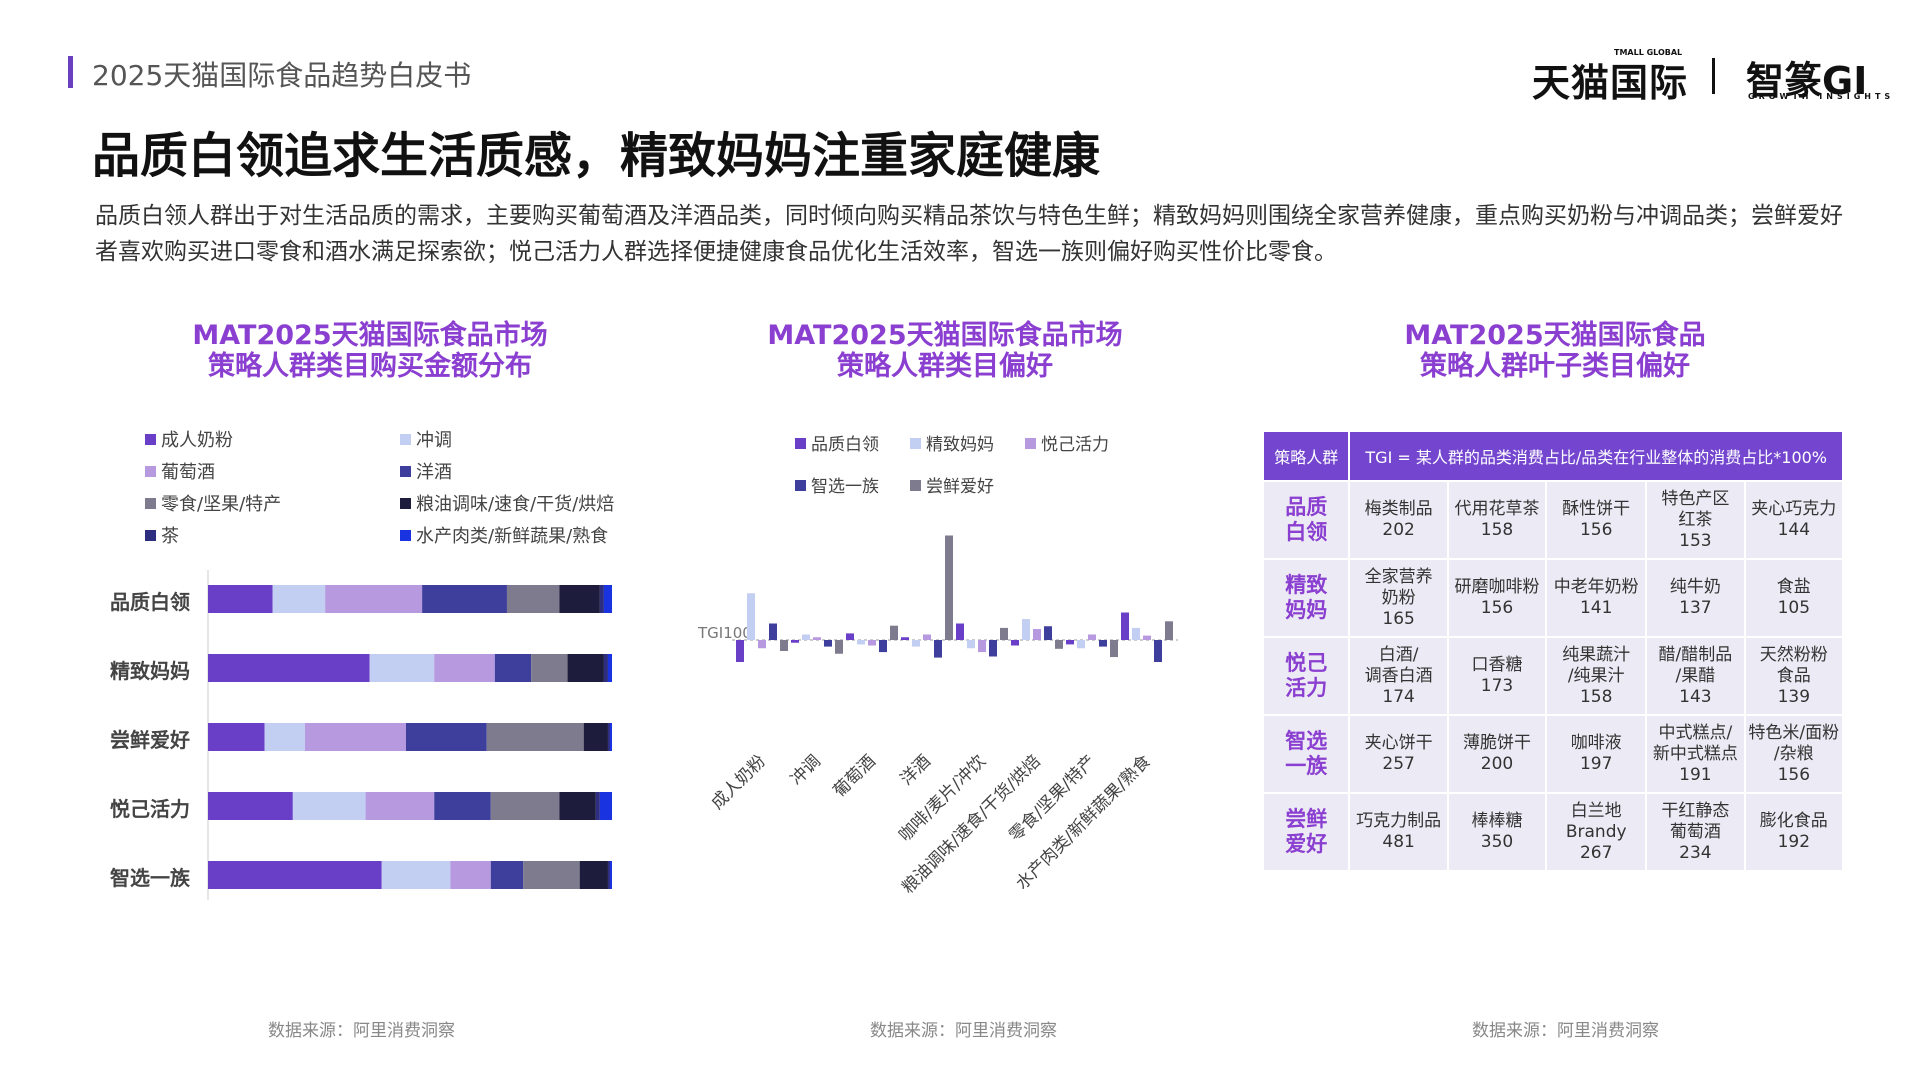  I want to click on chart2-bar-冲调-尝鲜爱好, so click(839, 647).